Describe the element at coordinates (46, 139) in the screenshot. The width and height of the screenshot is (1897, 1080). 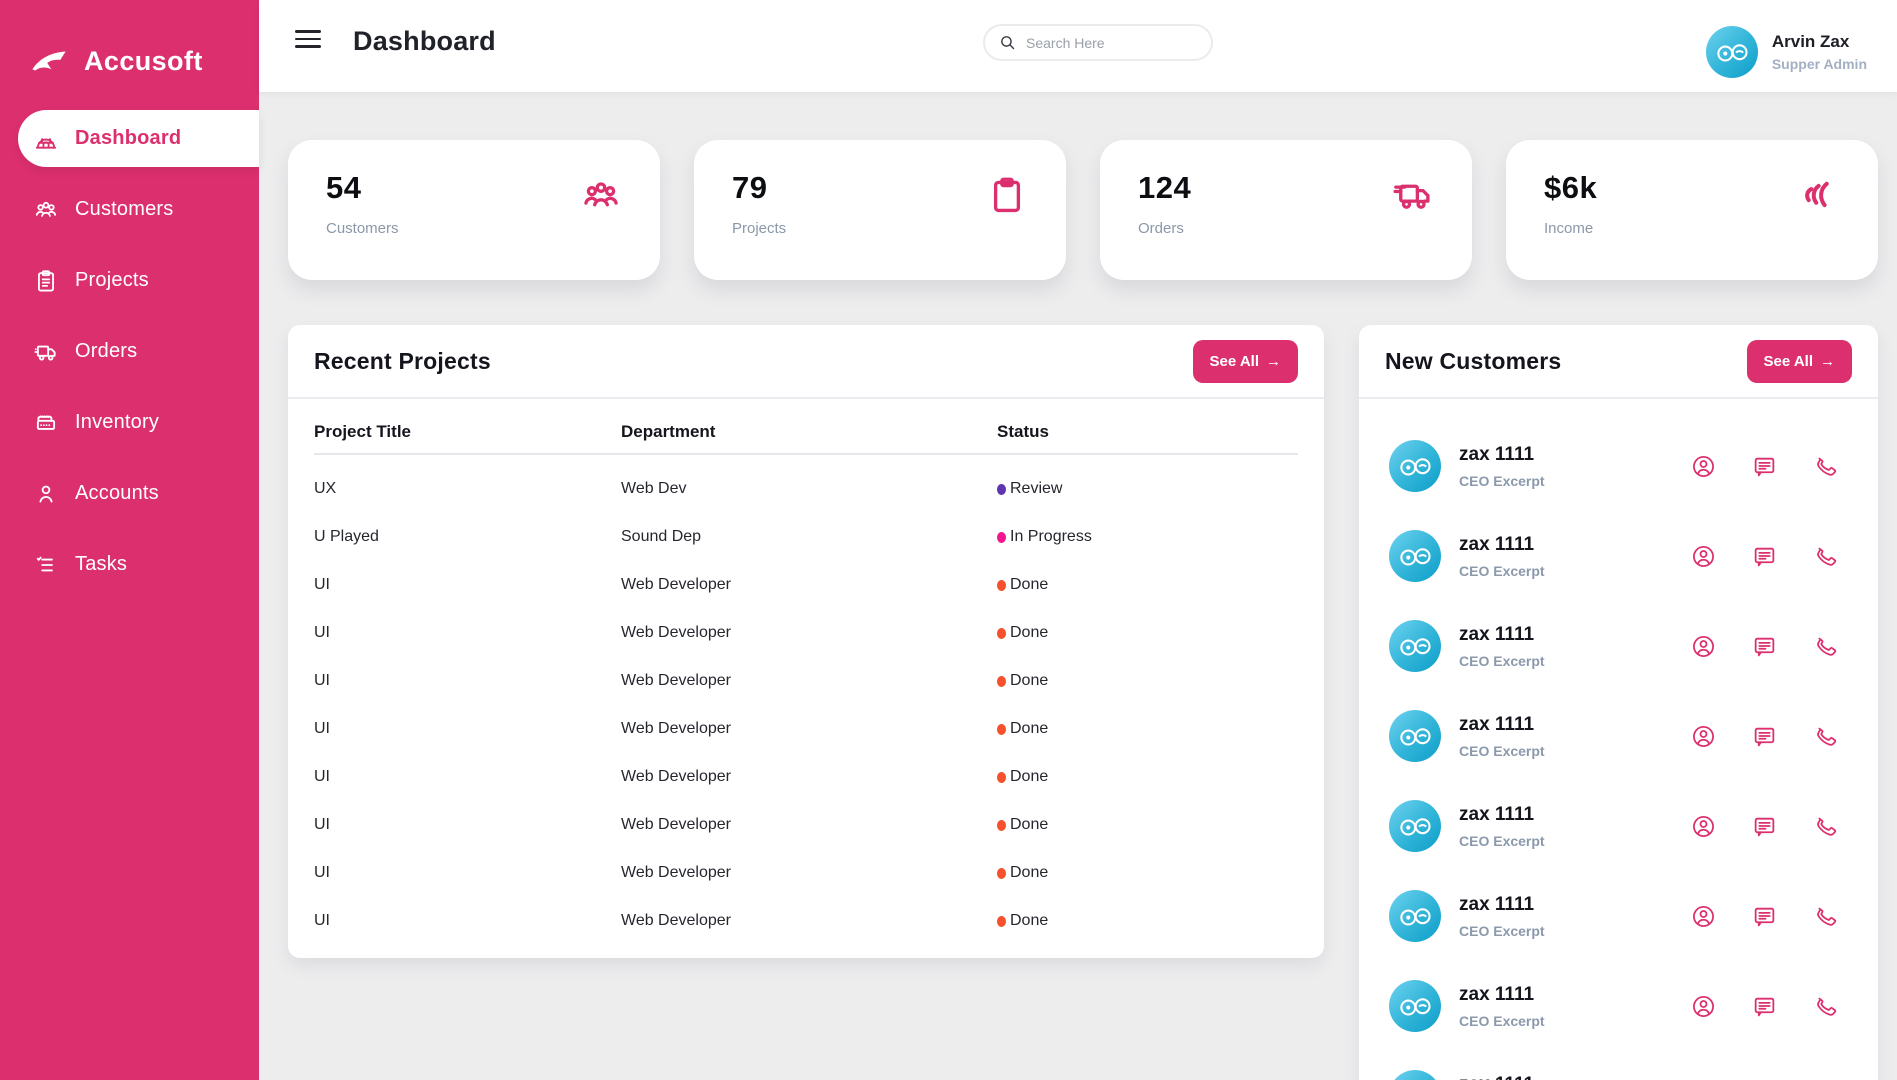
I see `dashboard-icon` at that location.